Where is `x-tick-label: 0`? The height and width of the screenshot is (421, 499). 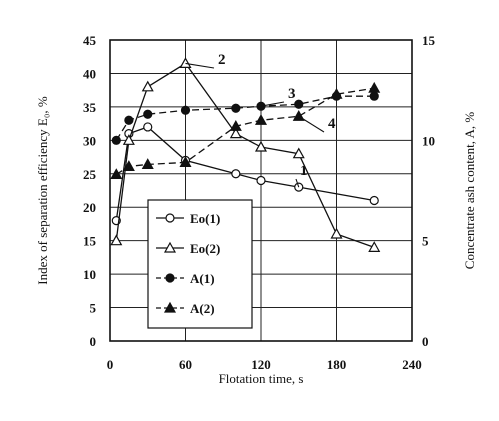 x-tick-label: 0 is located at coordinates (110, 364).